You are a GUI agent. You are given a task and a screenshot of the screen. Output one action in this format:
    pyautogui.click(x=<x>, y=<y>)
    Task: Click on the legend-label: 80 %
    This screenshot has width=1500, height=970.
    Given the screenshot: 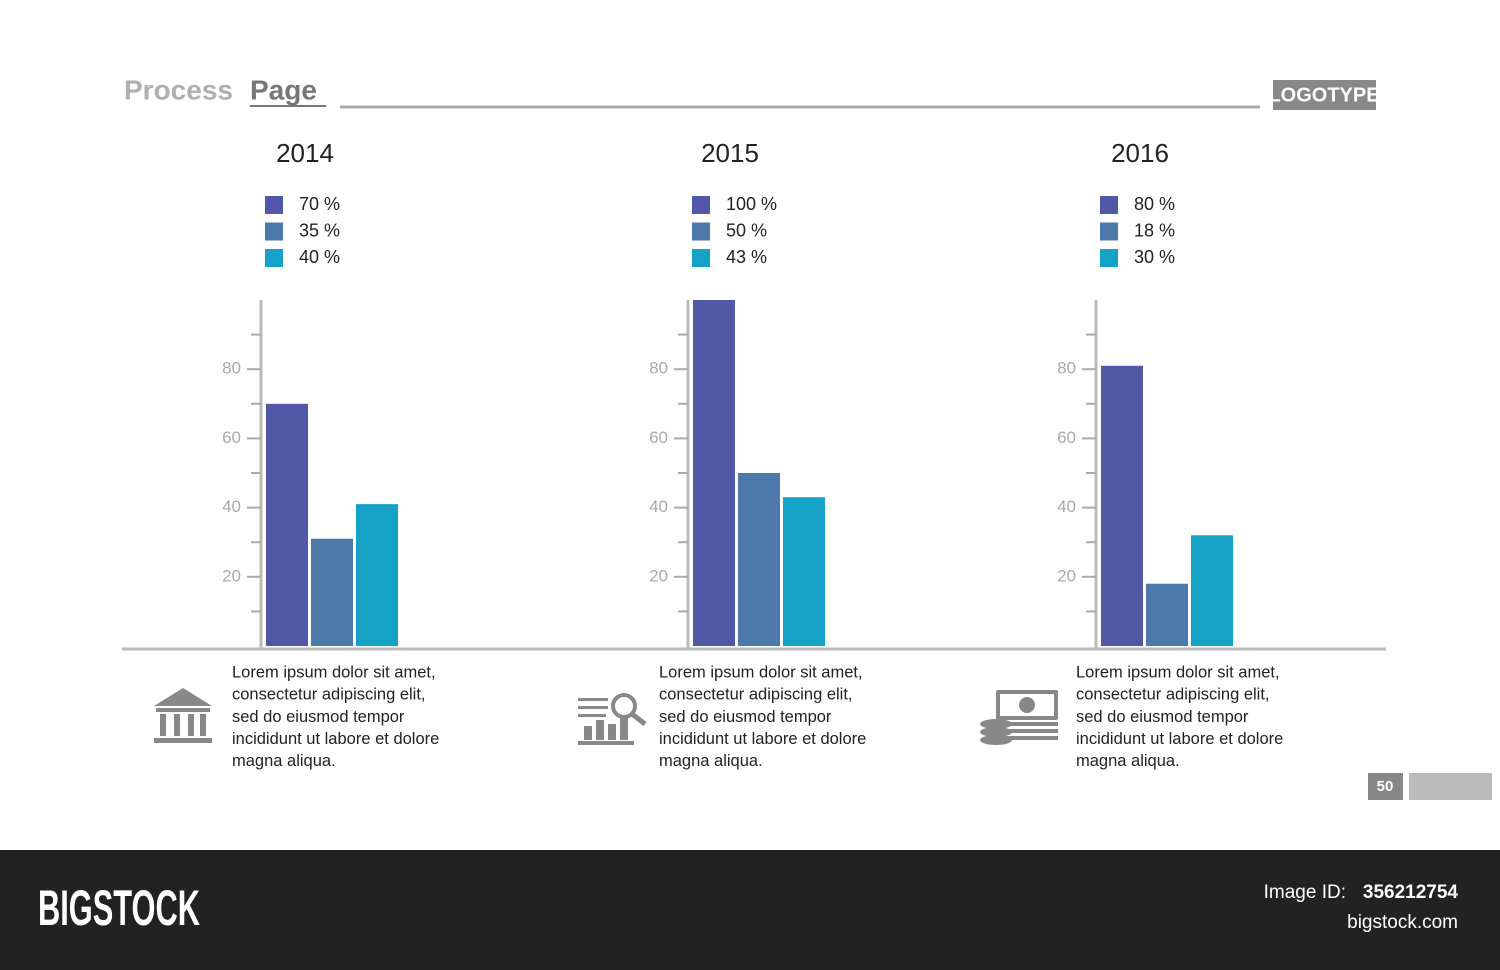 What is the action you would take?
    pyautogui.click(x=1154, y=204)
    